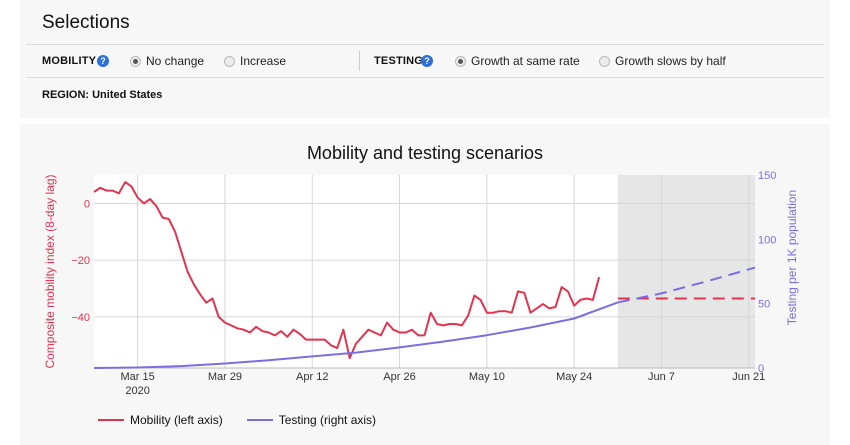 The width and height of the screenshot is (850, 445). What do you see at coordinates (748, 377) in the screenshot?
I see `x-tick-label: Jun 21` at bounding box center [748, 377].